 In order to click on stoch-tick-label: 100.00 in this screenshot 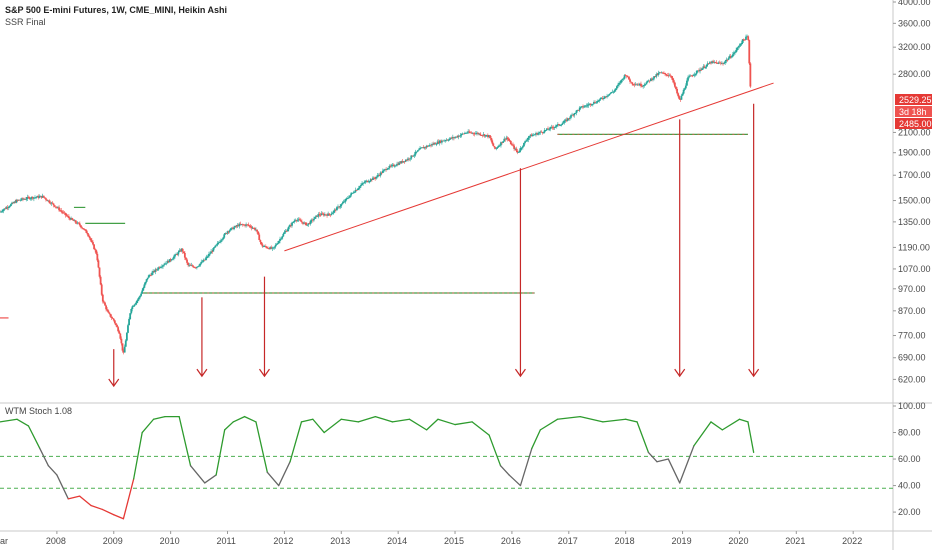, I will do `click(912, 406)`.